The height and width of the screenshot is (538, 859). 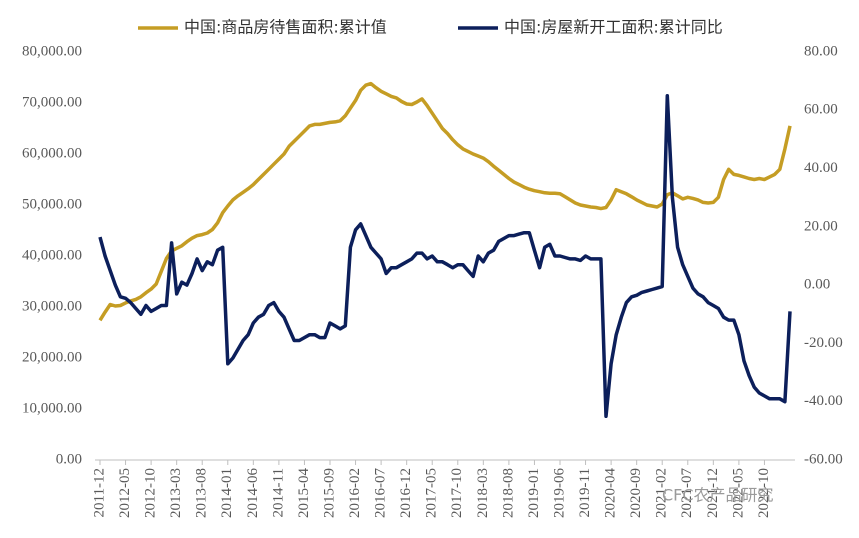 What do you see at coordinates (52, 255) in the screenshot?
I see `y-tick-label: 40,000.00` at bounding box center [52, 255].